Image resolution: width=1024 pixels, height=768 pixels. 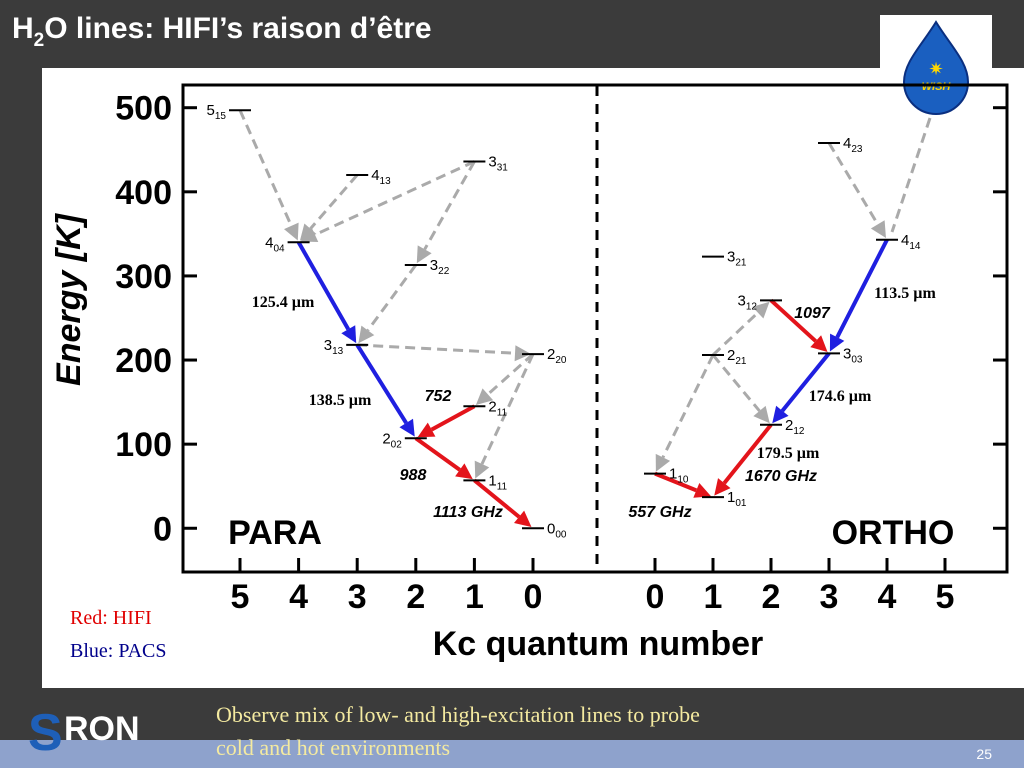 What do you see at coordinates (659, 512) in the screenshot?
I see `transition-label: 557 GHz` at bounding box center [659, 512].